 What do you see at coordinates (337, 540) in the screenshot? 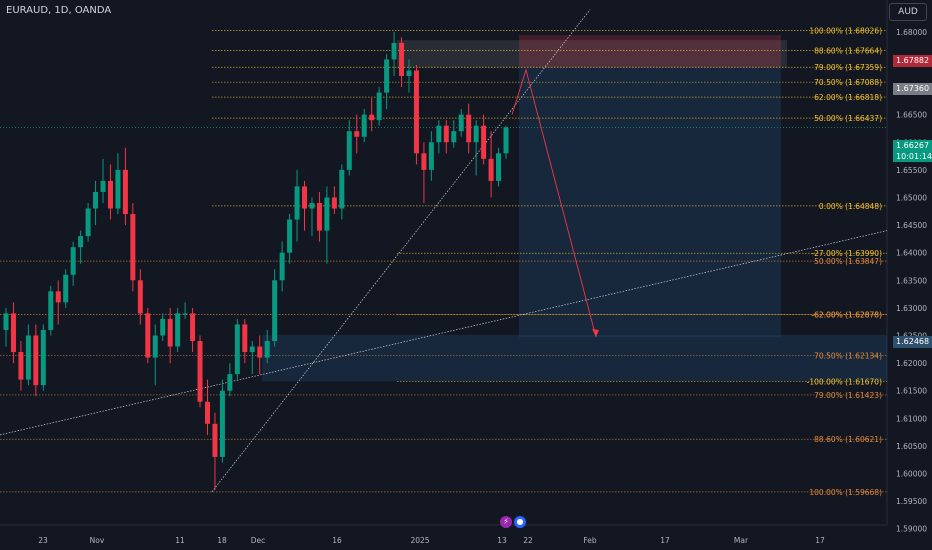
I see `time-tick-label: 16` at bounding box center [337, 540].